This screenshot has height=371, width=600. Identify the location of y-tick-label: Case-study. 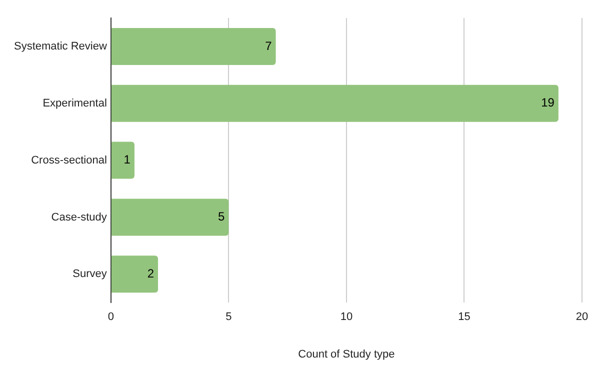
(79, 217).